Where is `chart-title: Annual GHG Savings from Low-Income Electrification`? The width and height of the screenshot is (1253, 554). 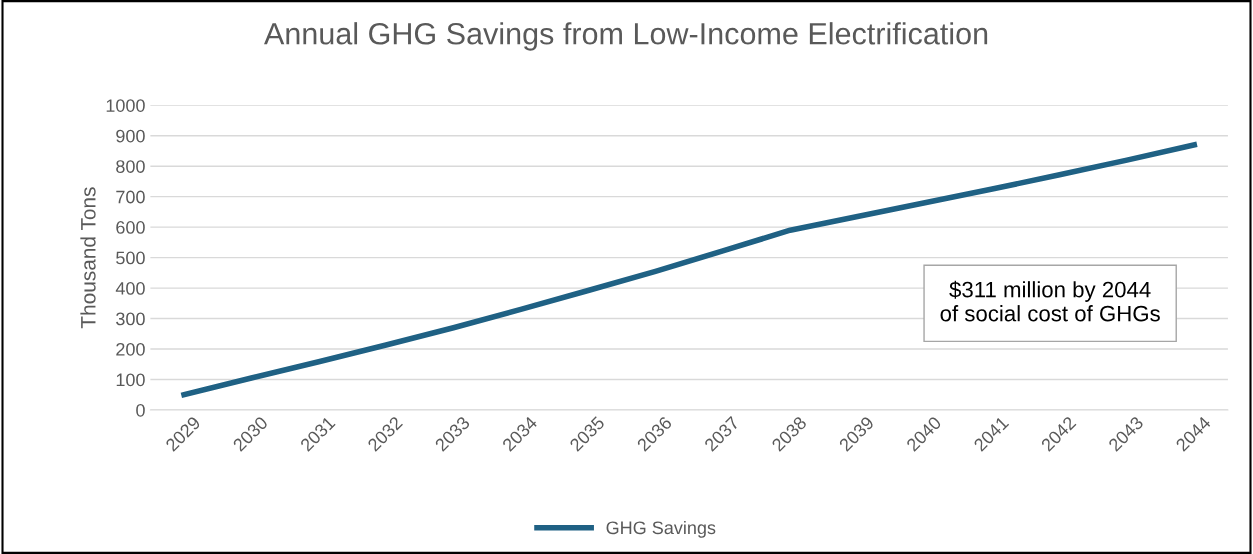
chart-title: Annual GHG Savings from Low-Income Electrification is located at coordinates (626, 36).